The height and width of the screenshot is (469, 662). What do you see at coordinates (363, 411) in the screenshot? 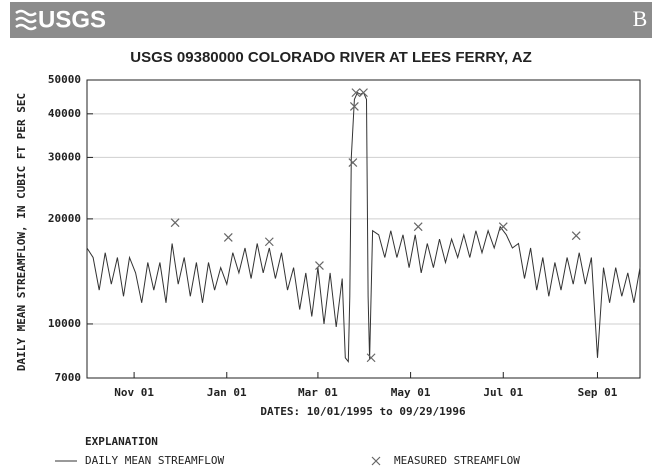
I see `x-axis-label: DATES: 10/01/1995 to 09/29/1996` at bounding box center [363, 411].